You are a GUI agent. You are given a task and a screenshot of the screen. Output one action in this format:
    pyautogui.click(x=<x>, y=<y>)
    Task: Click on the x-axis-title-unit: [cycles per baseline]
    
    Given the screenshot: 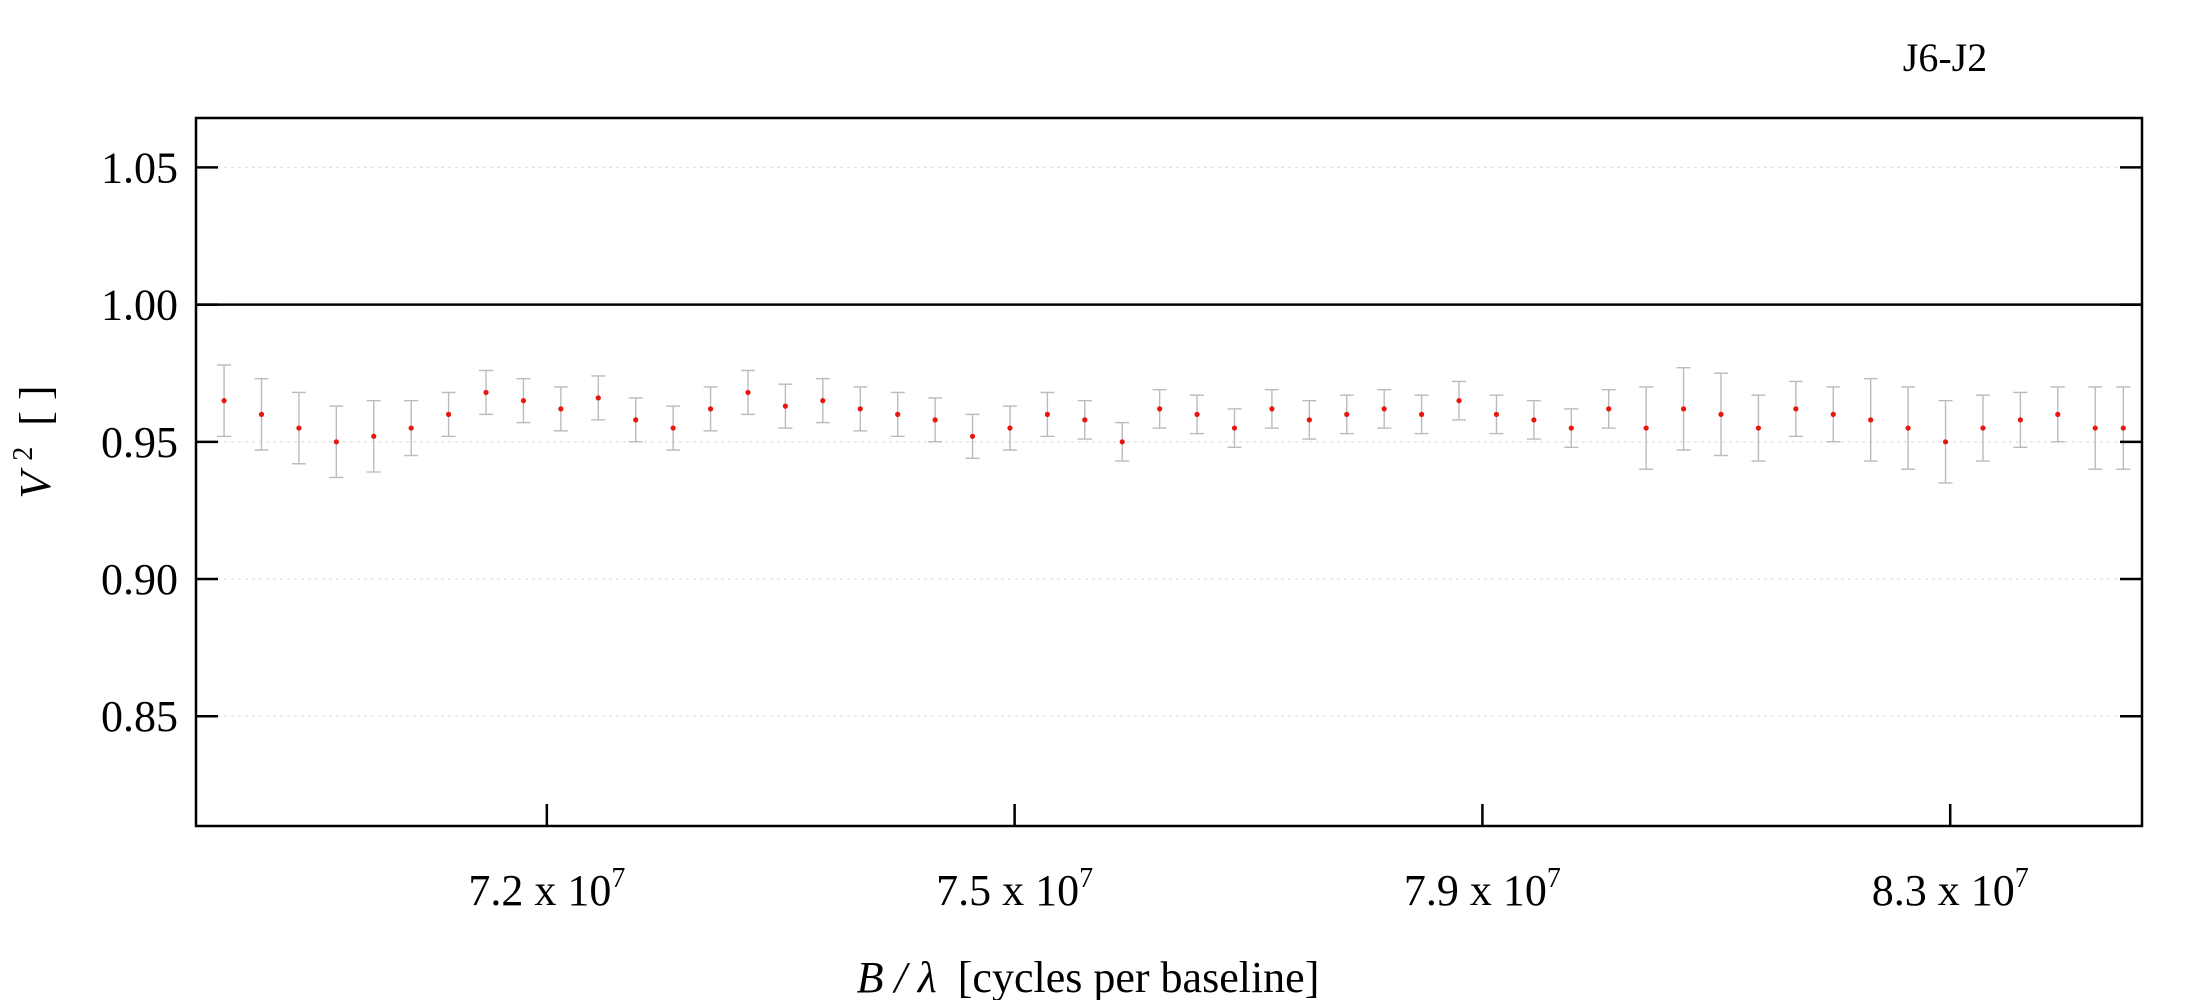 What is the action you would take?
    pyautogui.click(x=1139, y=976)
    